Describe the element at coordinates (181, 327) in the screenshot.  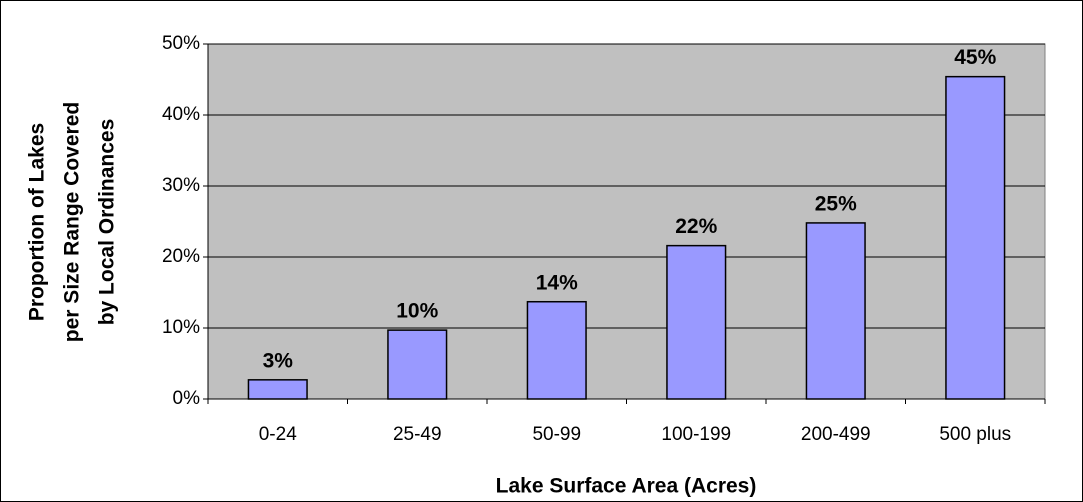
I see `y-tick-label: 10%` at that location.